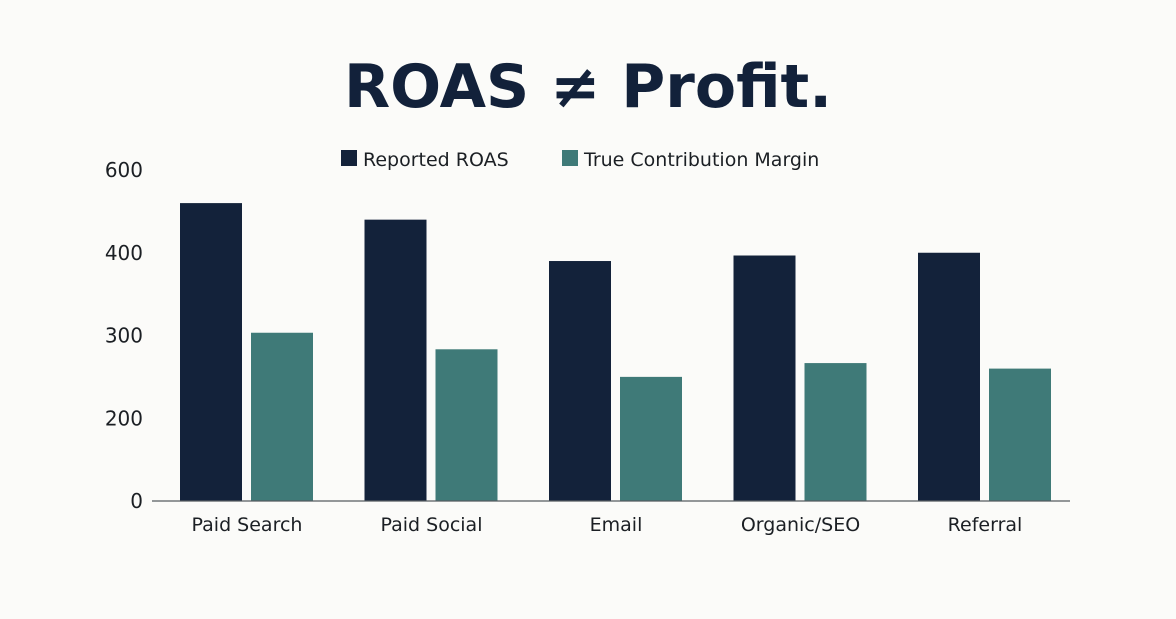 The image size is (1176, 619). What do you see at coordinates (436, 160) in the screenshot?
I see `legend-label-reported-roas: Reported ROAS` at bounding box center [436, 160].